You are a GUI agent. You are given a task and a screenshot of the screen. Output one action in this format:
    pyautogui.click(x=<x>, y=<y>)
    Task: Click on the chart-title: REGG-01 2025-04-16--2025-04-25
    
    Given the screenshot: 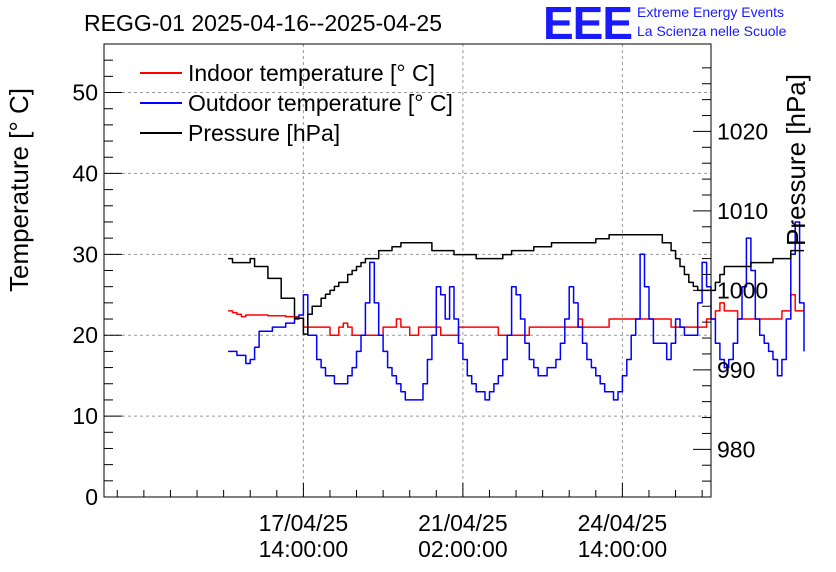 What is the action you would take?
    pyautogui.click(x=263, y=23)
    